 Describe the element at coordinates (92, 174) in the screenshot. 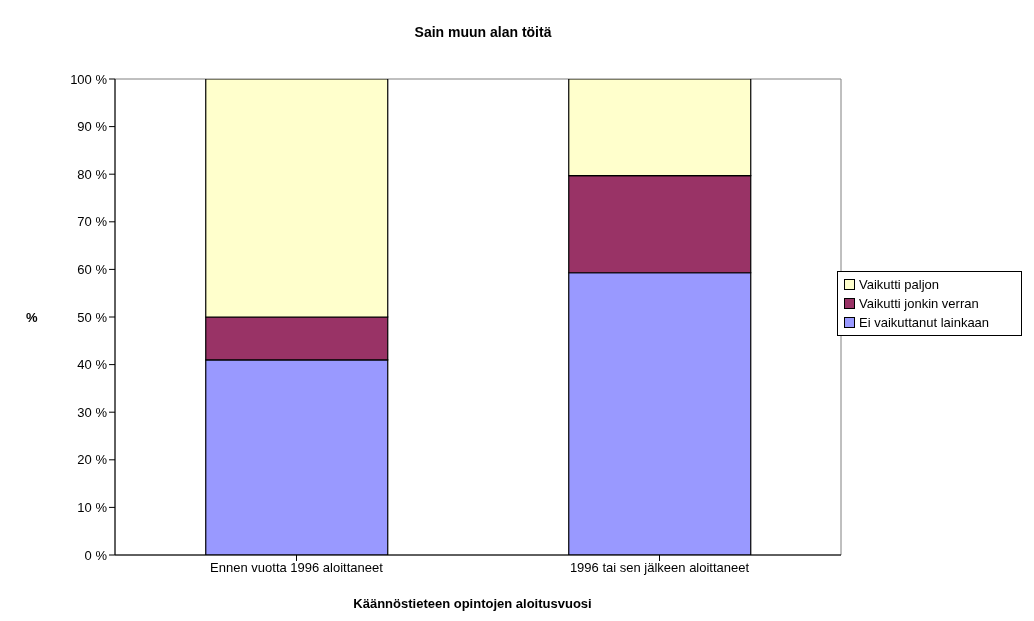

I see `y-tick-label: 80 %` at that location.